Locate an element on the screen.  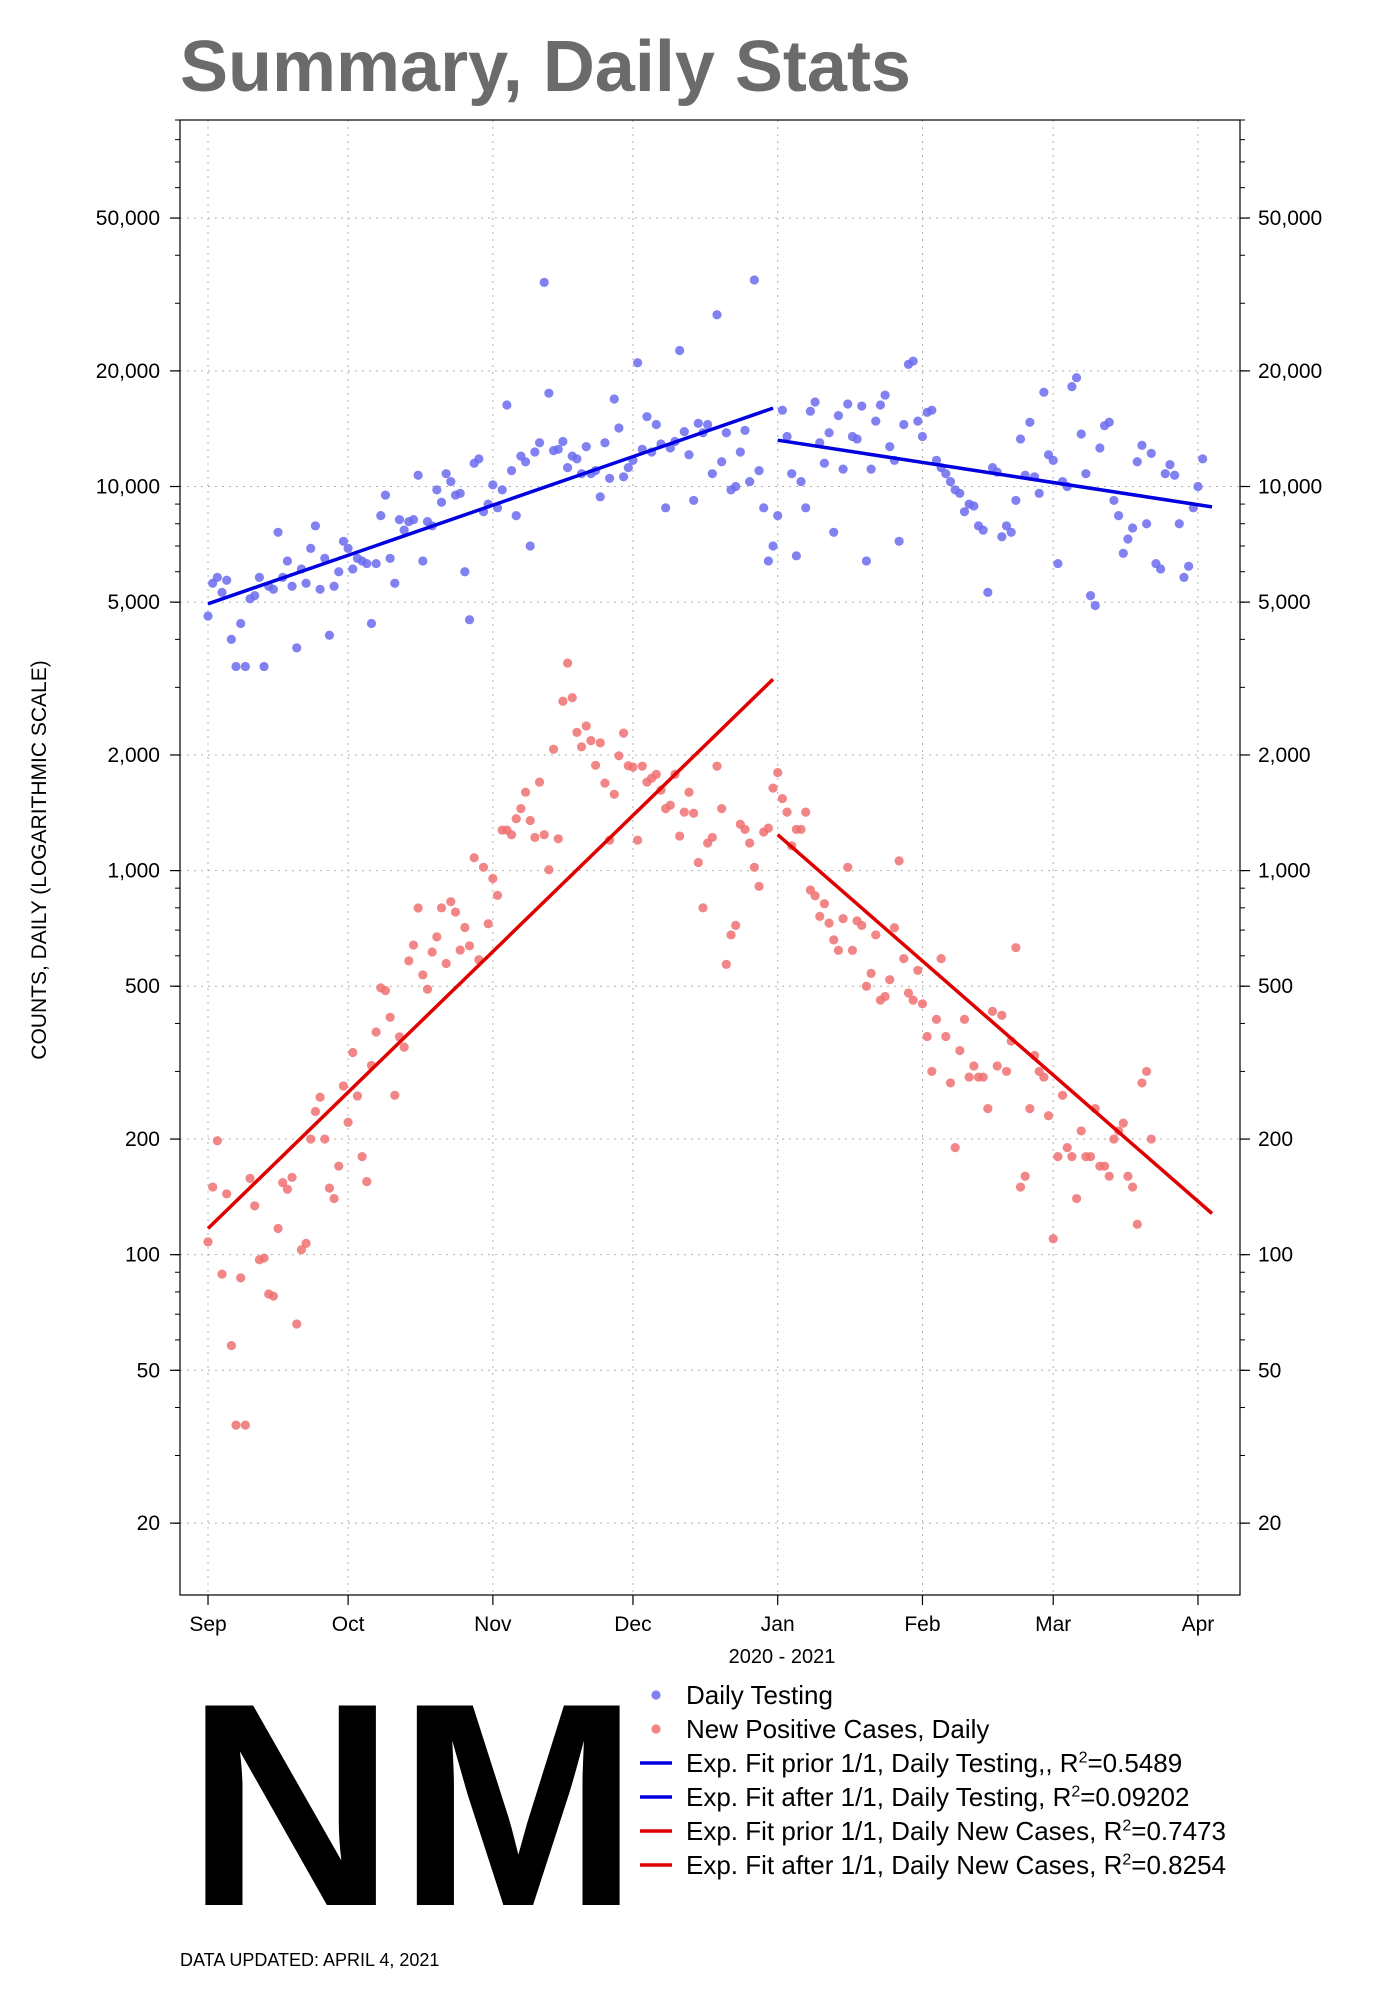
x-tick-label: Nov is located at coordinates (493, 1624).